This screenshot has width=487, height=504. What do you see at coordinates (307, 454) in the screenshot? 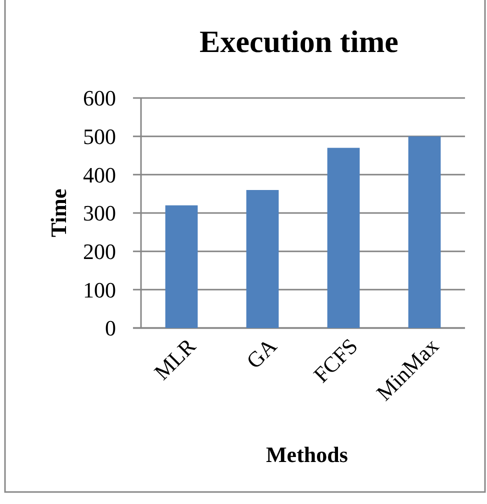
I see `x-axis-title: Methods` at bounding box center [307, 454].